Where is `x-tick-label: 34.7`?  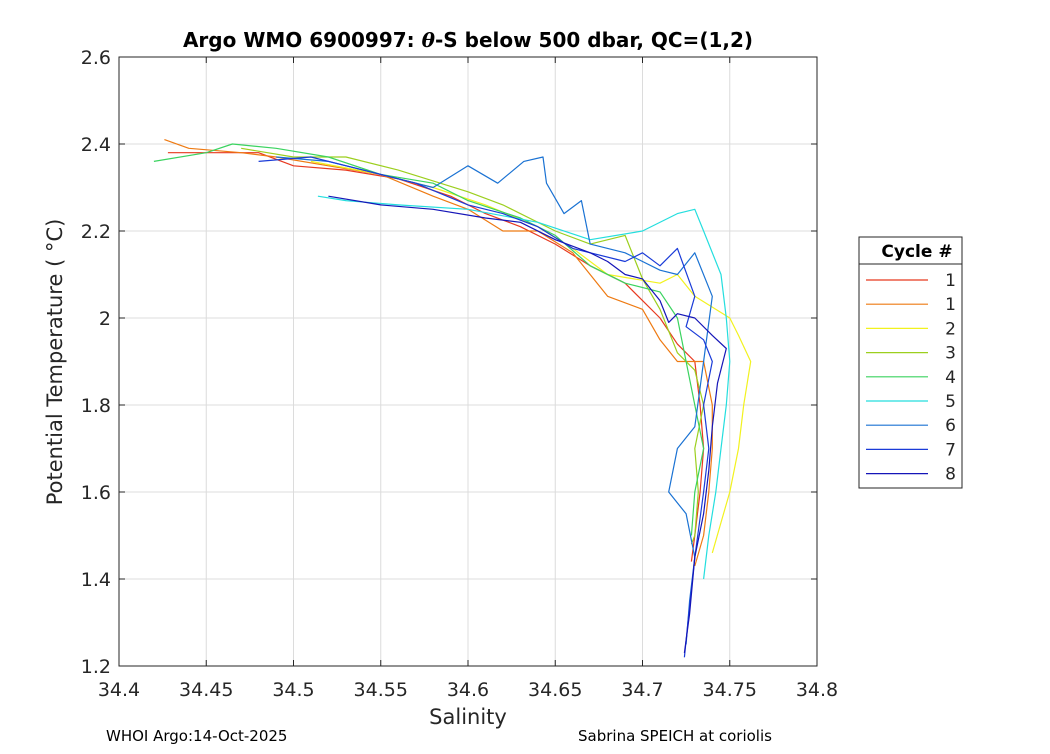 x-tick-label: 34.7 is located at coordinates (642, 690).